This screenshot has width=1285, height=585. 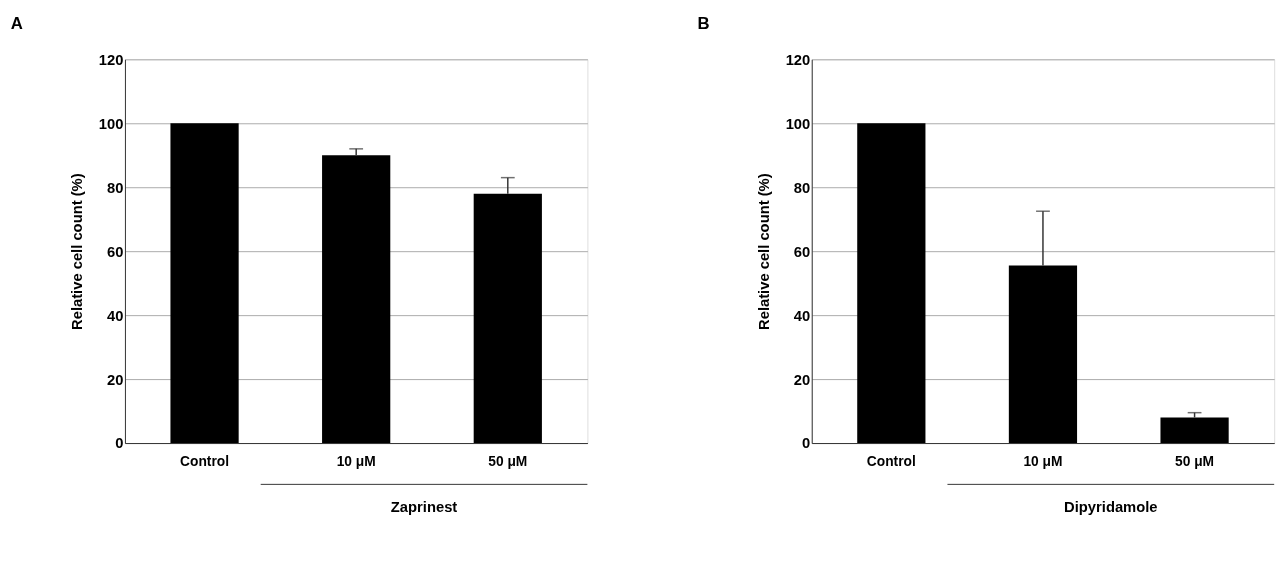 What do you see at coordinates (424, 506) in the screenshot?
I see `text: Zaprinest` at bounding box center [424, 506].